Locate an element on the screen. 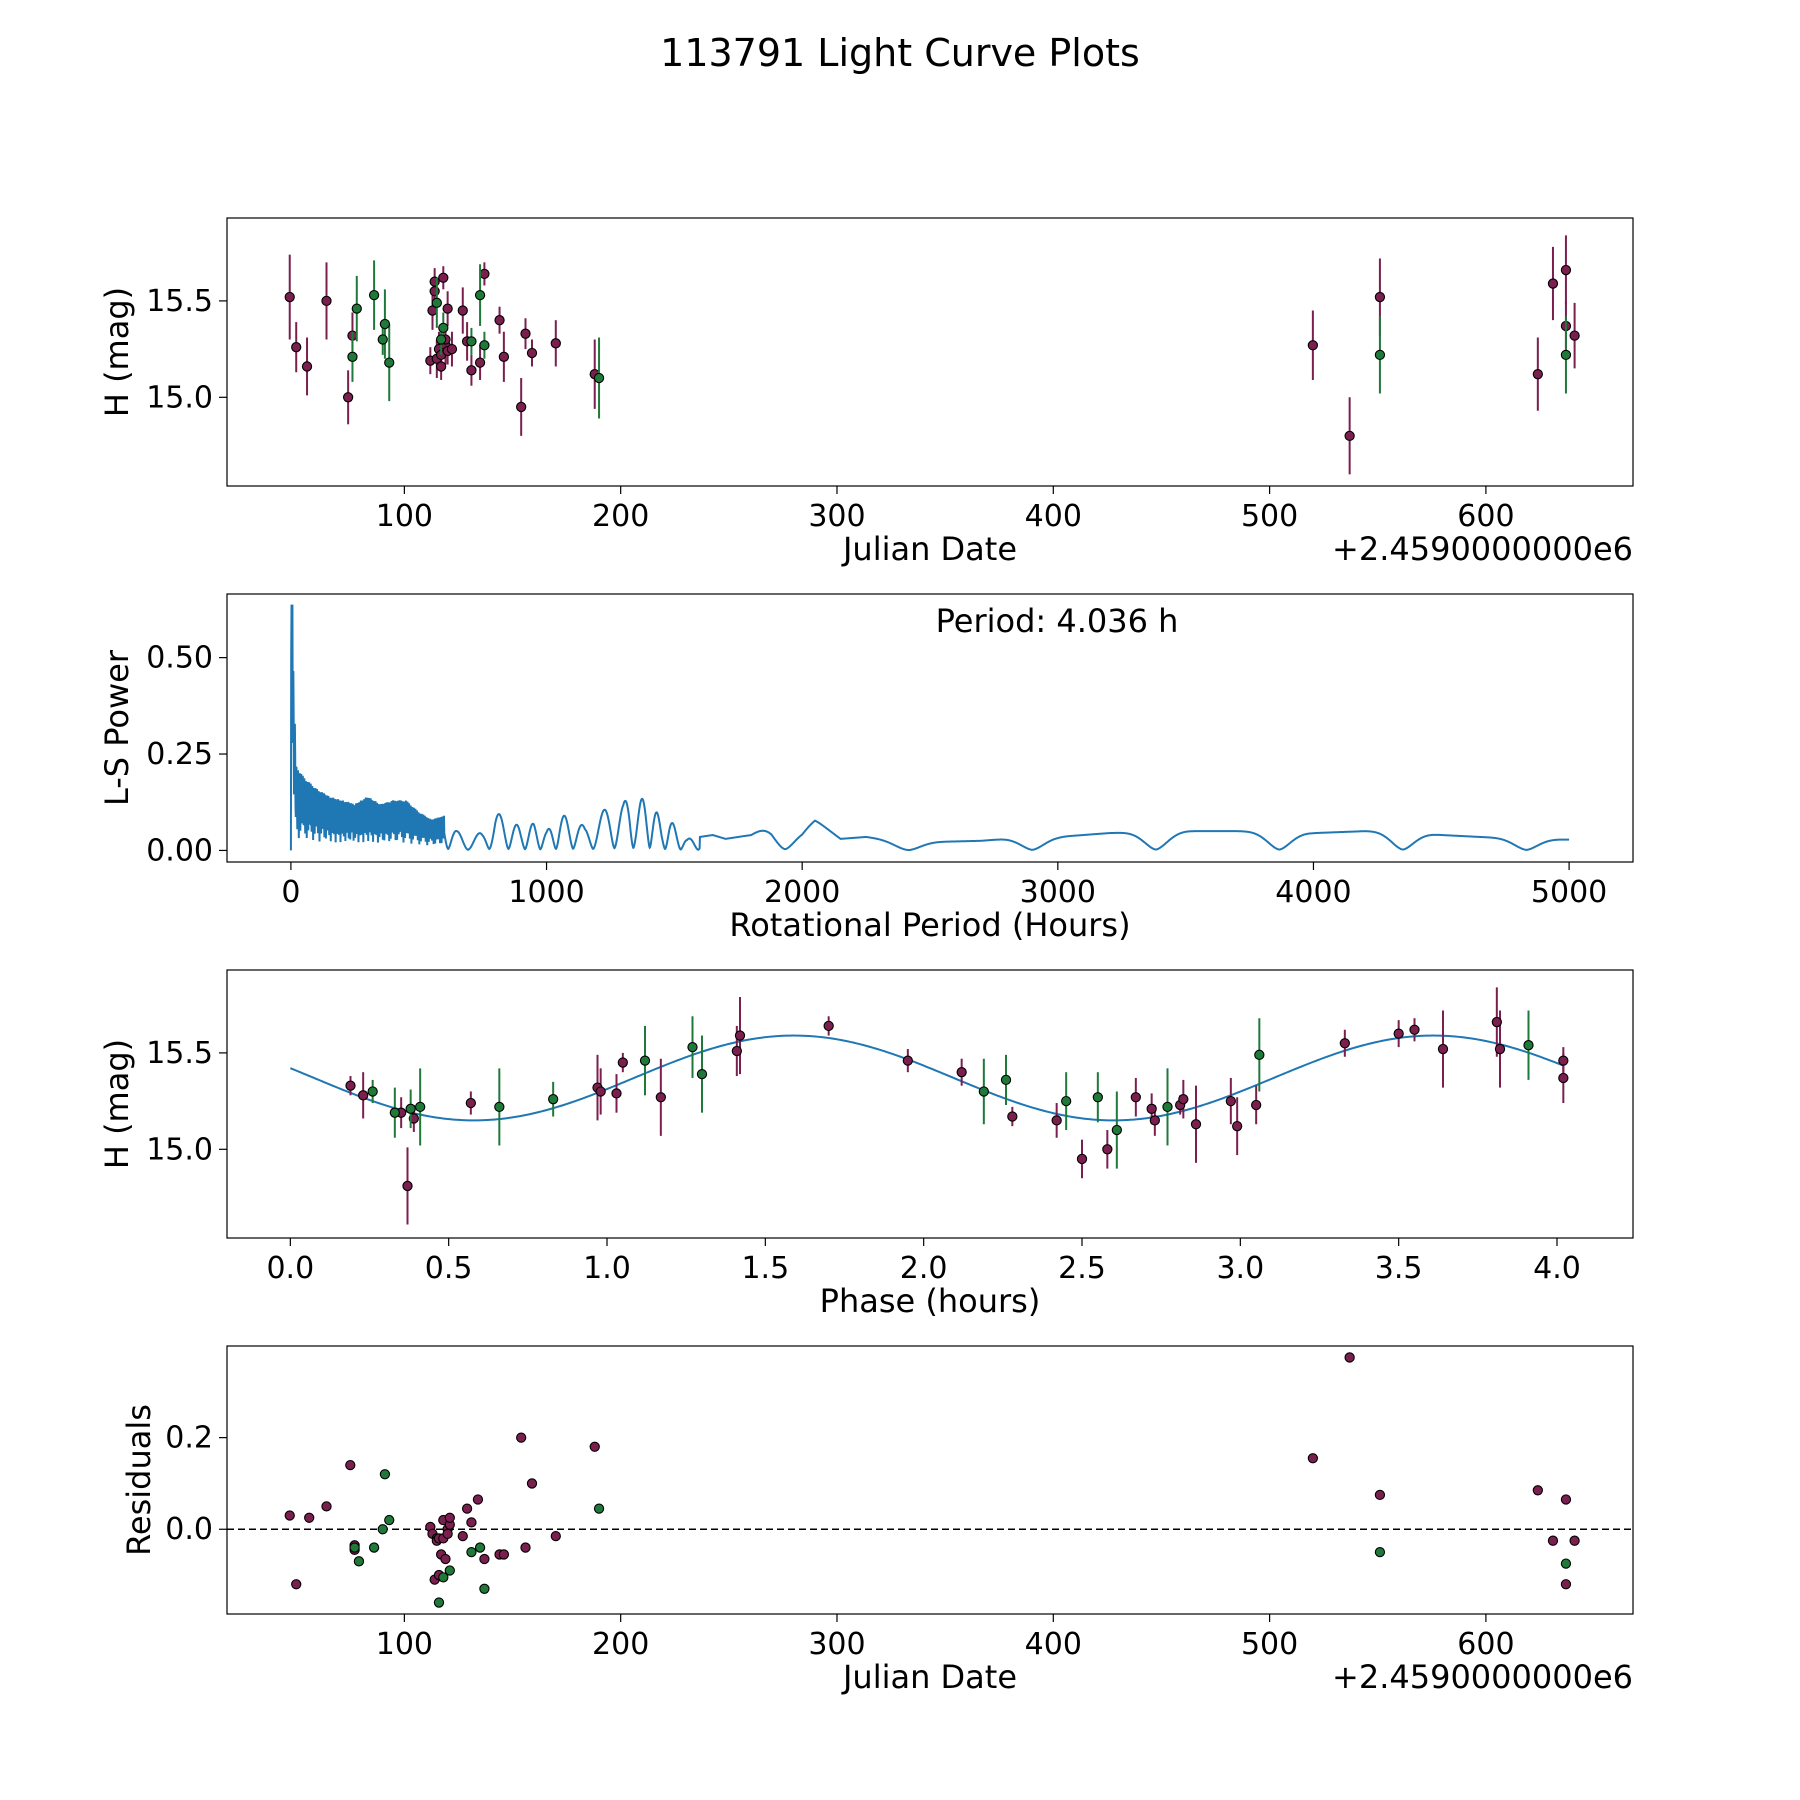 Image resolution: width=1800 pixels, height=1800 pixels. panel-1-xtick-label: 400 is located at coordinates (1053, 516).